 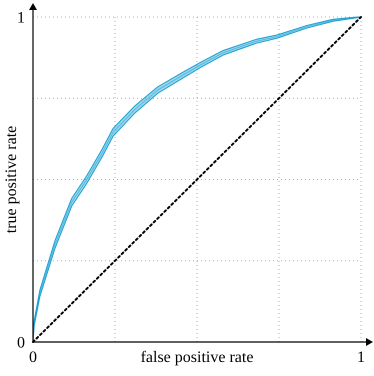 I want to click on y-axis-title: true positive rate, so click(x=11, y=180).